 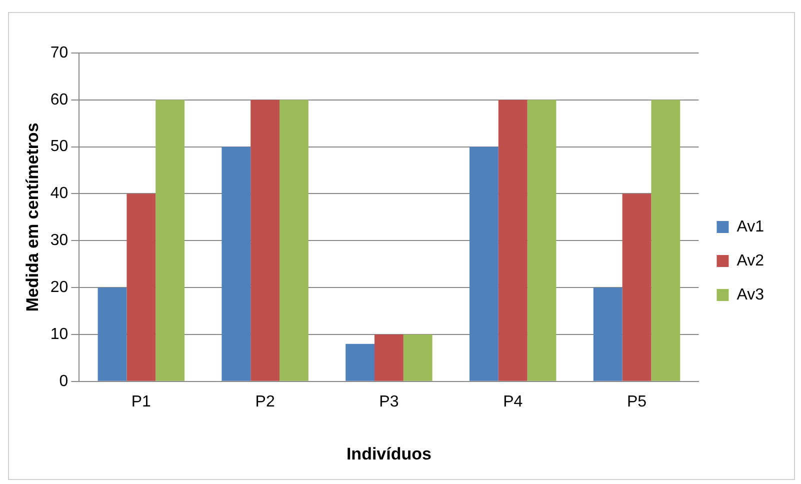 What do you see at coordinates (513, 401) in the screenshot?
I see `x-tick-label: P4` at bounding box center [513, 401].